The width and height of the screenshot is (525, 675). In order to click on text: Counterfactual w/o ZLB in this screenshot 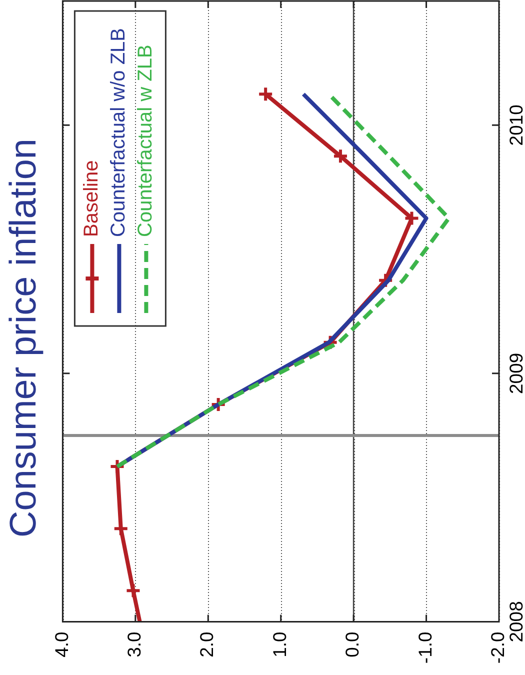, I will do `click(119, 132)`.